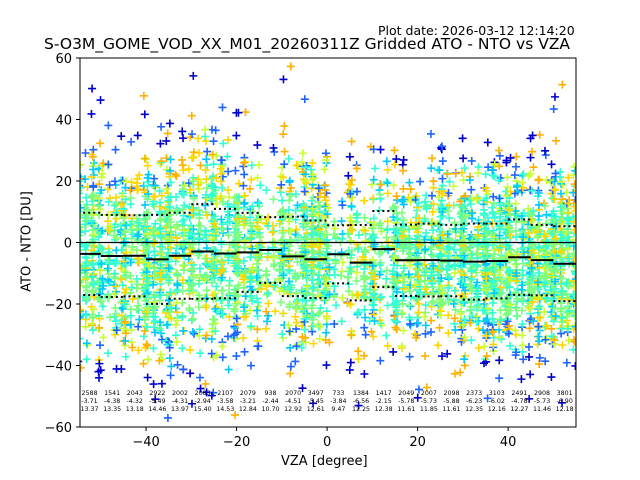 The image size is (640, 480). I want to click on bin-count-label: 2079, so click(248, 393).